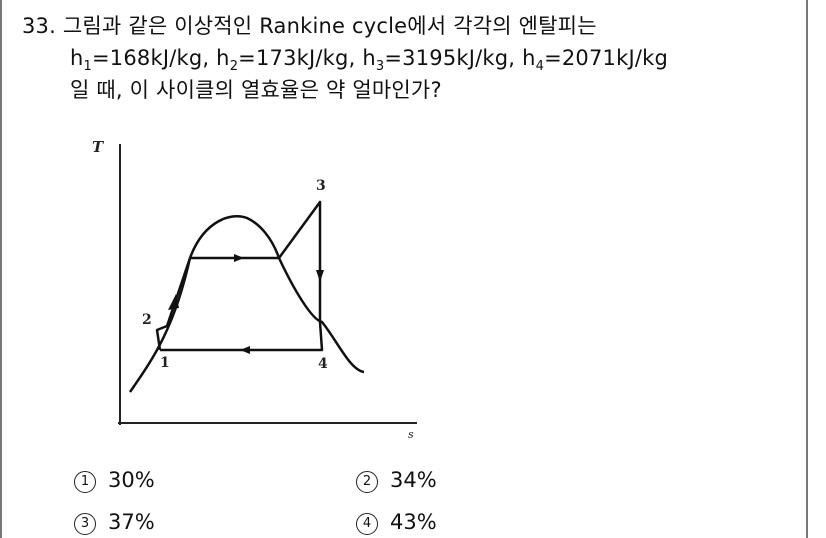 The image size is (826, 538). What do you see at coordinates (98, 147) in the screenshot?
I see `t-axis-label: T` at bounding box center [98, 147].